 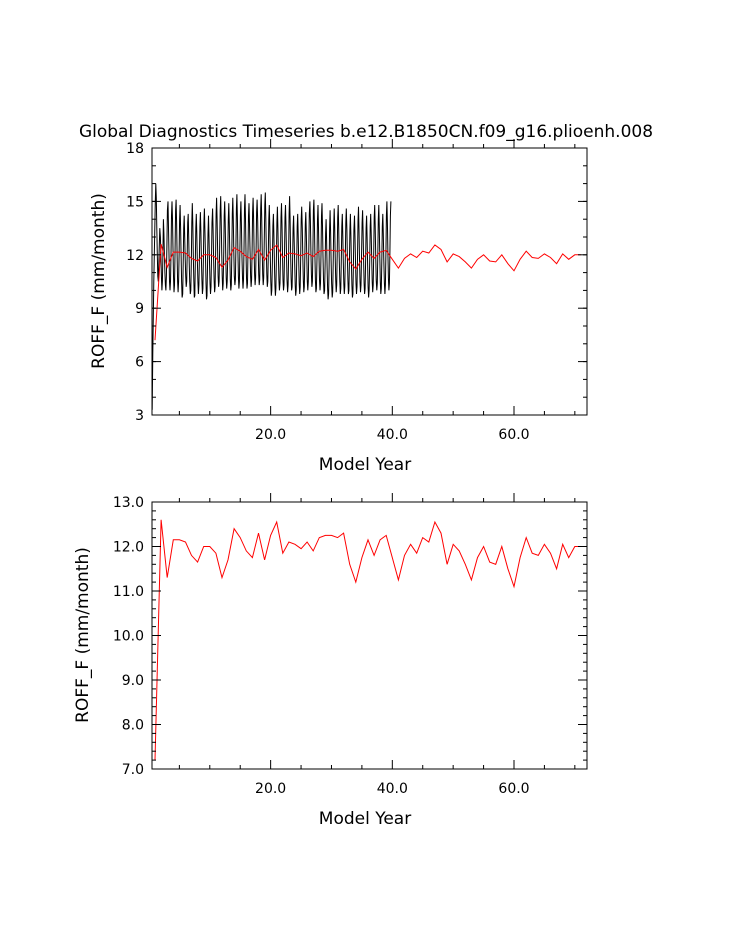 I want to click on top-xtick-label: 60.0, so click(x=513, y=435).